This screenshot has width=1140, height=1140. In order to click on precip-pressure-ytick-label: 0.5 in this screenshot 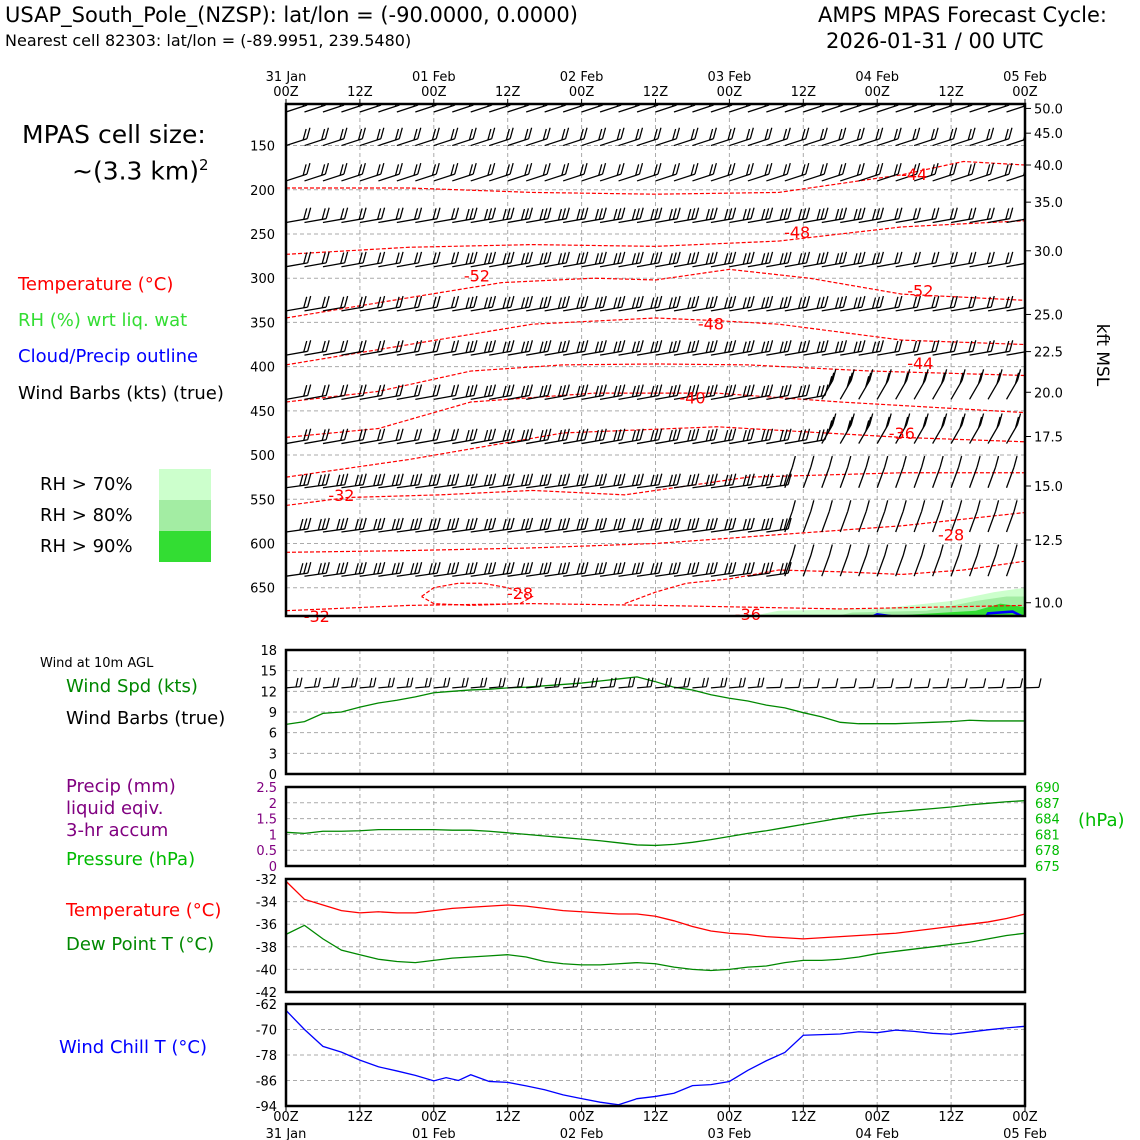, I will do `click(266, 851)`.